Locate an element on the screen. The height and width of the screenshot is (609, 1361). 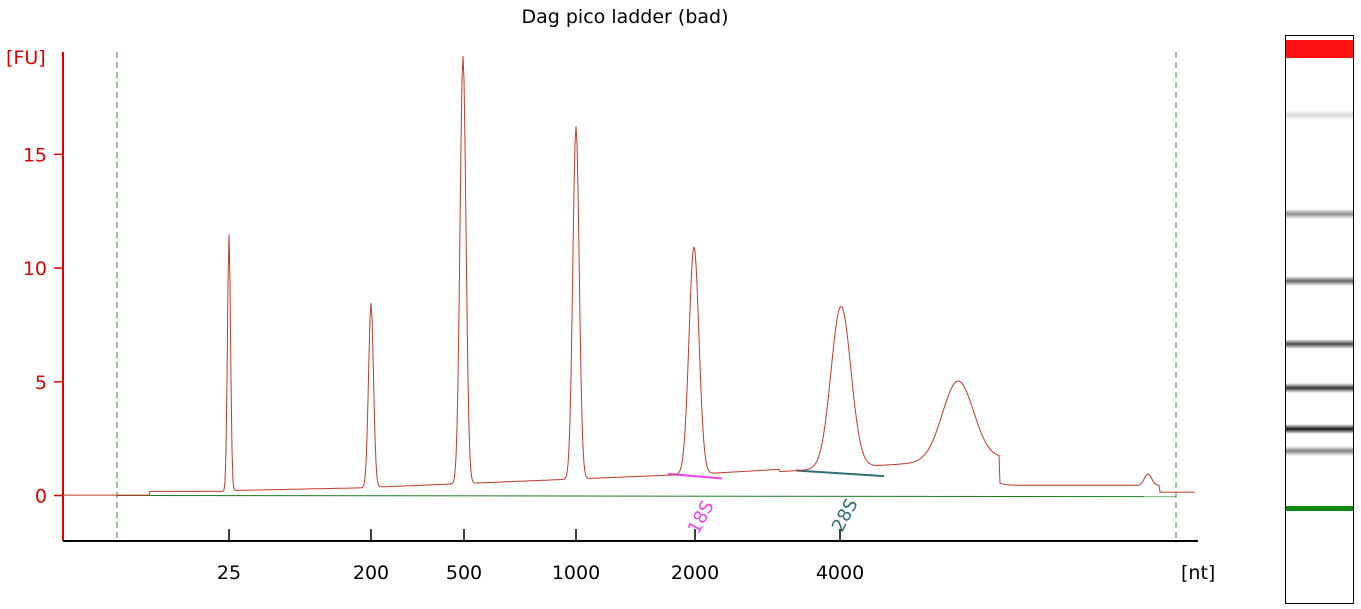
band-label-18S: 18S is located at coordinates (701, 517).